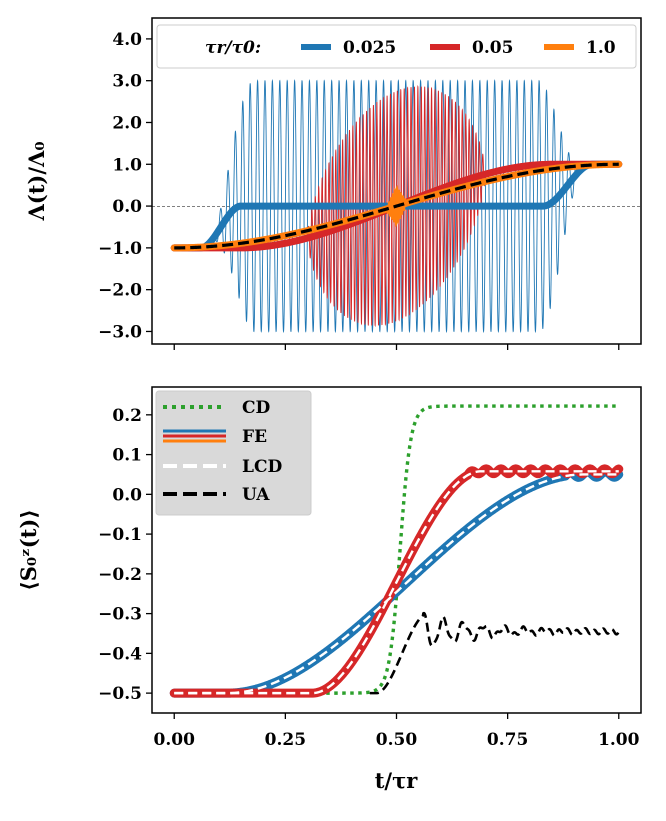 The width and height of the screenshot is (666, 821). Describe the element at coordinates (175, 740) in the screenshot. I see `bottom-x-tick-label: 0.00` at that location.